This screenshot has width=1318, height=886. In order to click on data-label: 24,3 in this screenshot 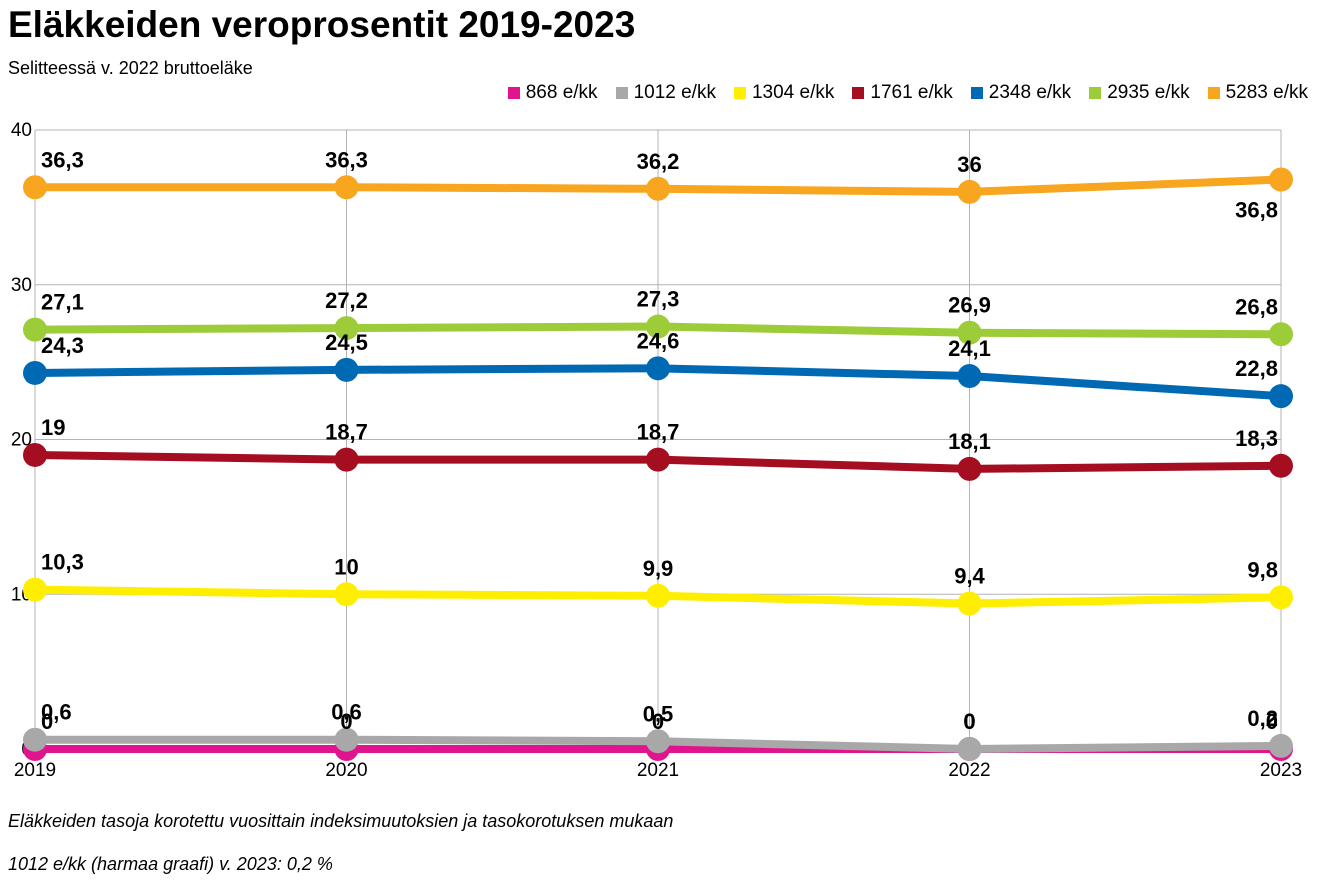, I will do `click(62, 345)`.